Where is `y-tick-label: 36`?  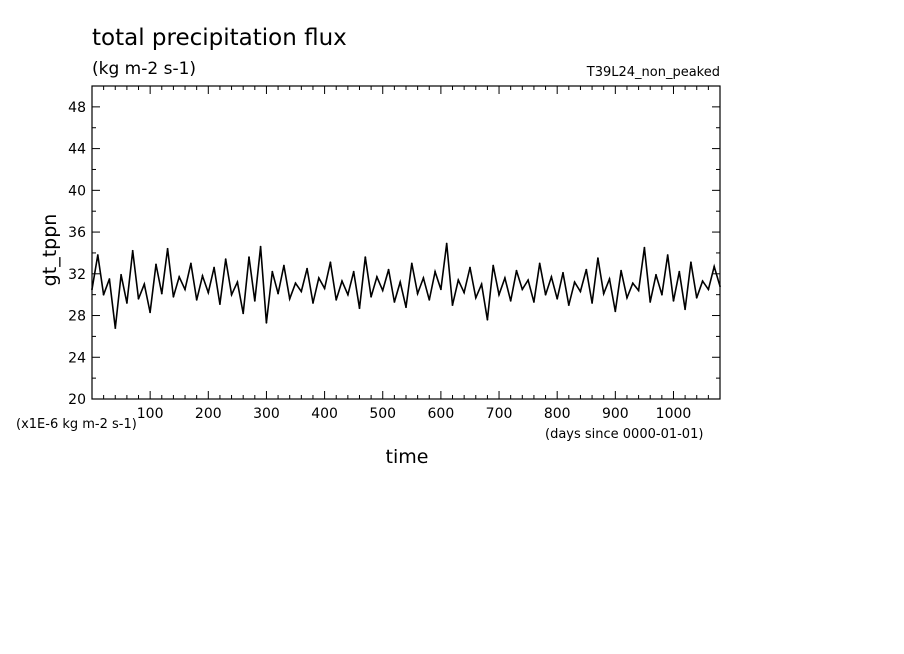 y-tick-label: 36 is located at coordinates (77, 233).